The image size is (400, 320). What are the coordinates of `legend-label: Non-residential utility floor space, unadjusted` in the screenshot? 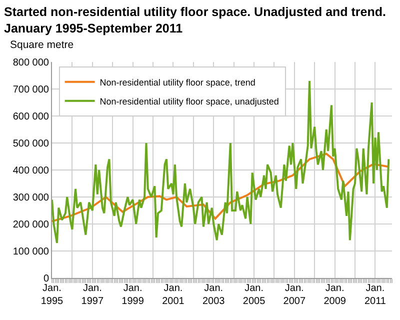 It's located at (189, 101).